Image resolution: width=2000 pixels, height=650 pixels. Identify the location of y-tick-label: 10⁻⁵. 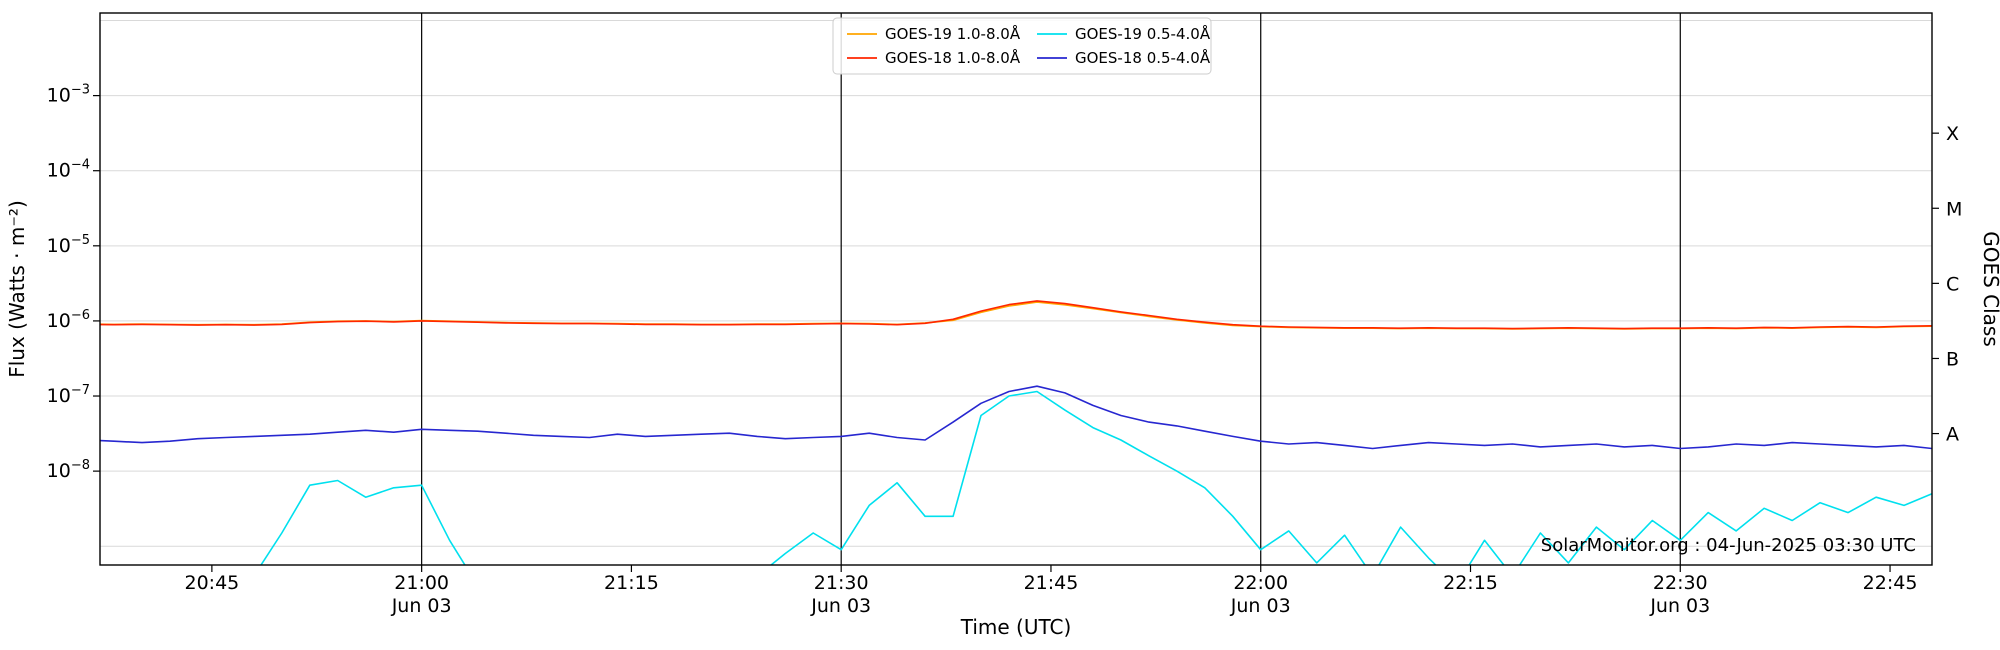
(68, 245).